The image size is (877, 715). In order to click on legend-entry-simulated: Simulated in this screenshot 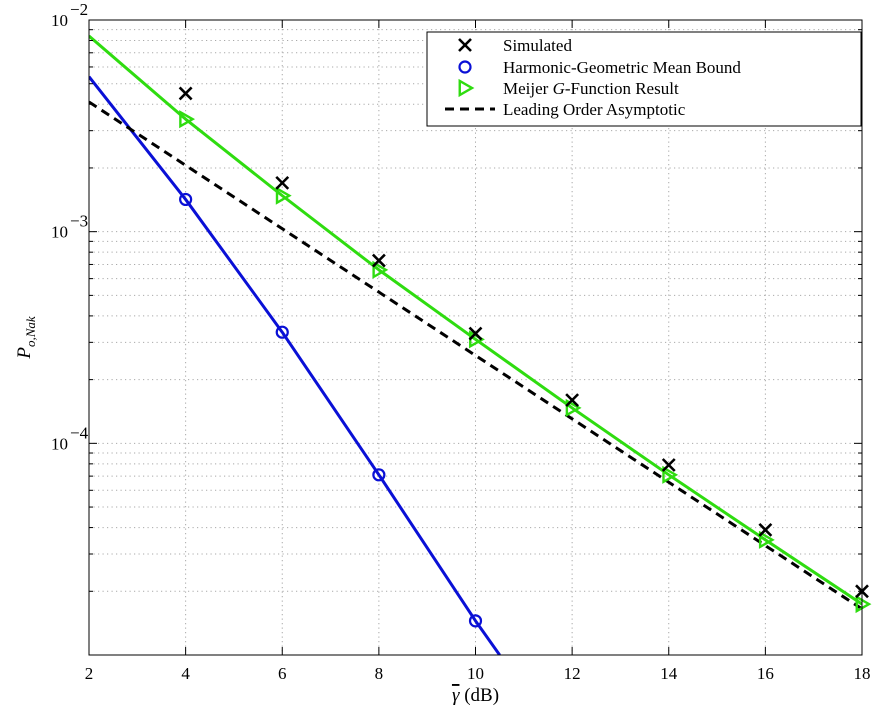, I will do `click(515, 45)`.